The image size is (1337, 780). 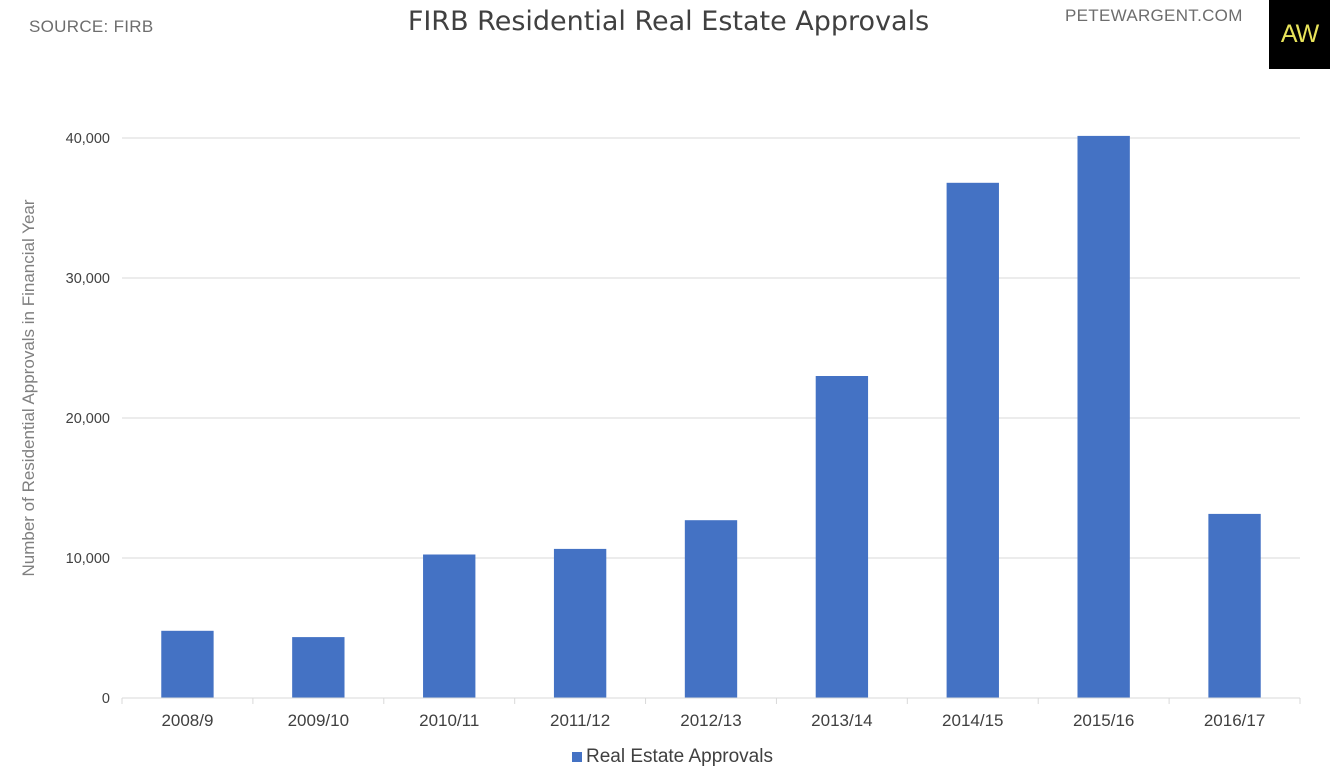 I want to click on y-axis-ticks: 0 10,000 20,000 30,000 40,000, so click(x=88, y=419).